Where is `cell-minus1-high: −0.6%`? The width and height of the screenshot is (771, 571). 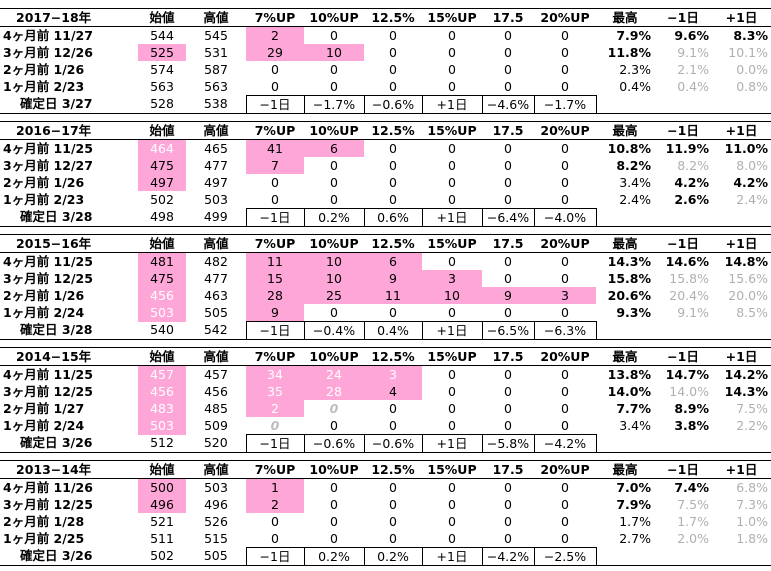 cell-minus1-high: −0.6% is located at coordinates (393, 443).